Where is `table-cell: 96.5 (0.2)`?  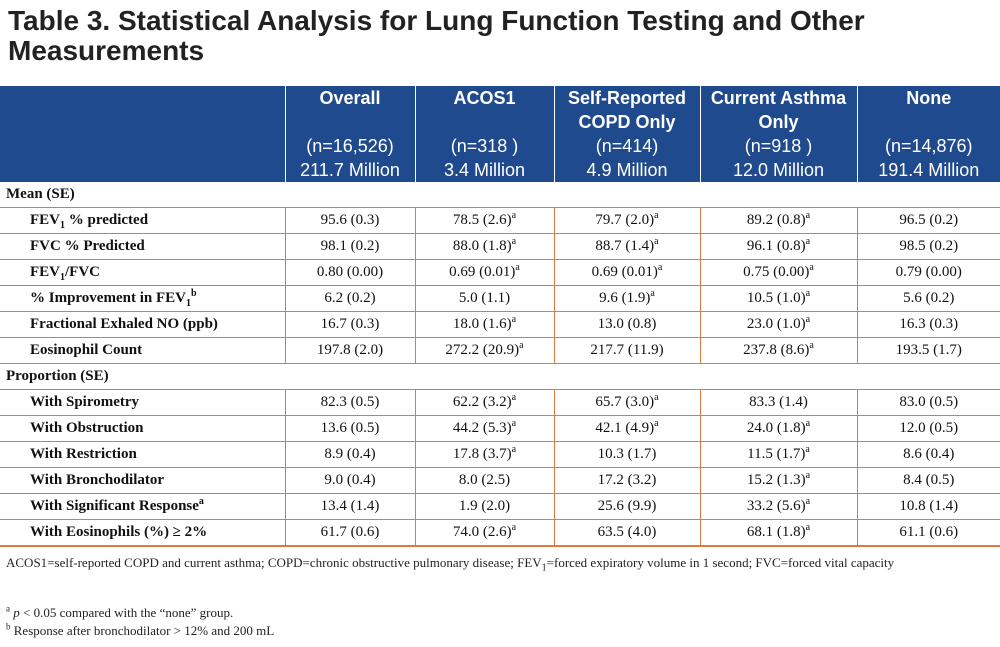 table-cell: 96.5 (0.2) is located at coordinates (928, 220).